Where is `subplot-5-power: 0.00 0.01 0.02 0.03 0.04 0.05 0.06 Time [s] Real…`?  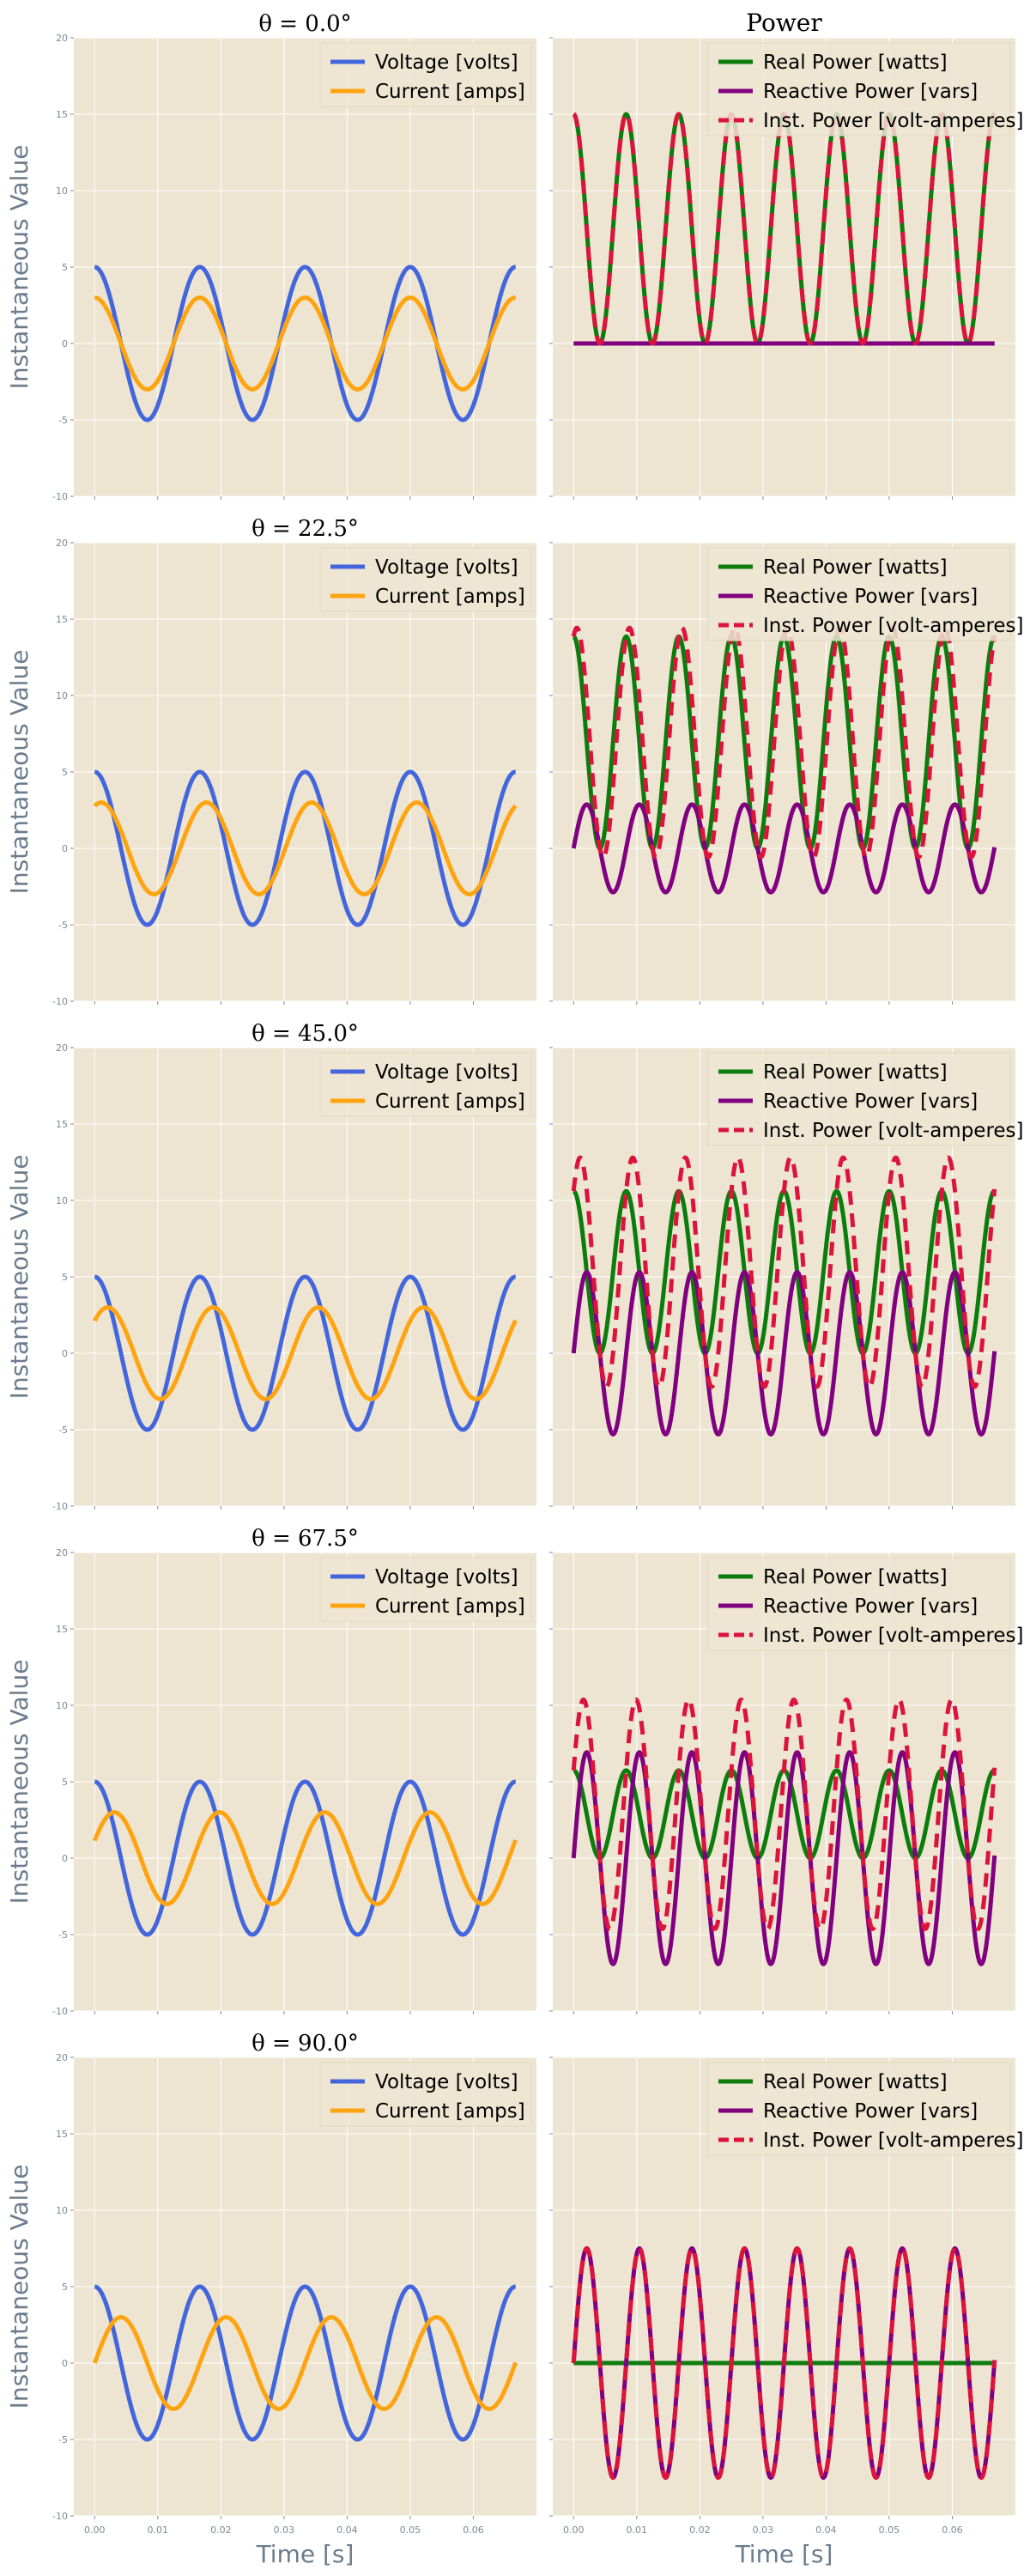
subplot-5-power: 0.00 0.01 0.02 0.03 0.04 0.05 0.06 Time [s] Real… is located at coordinates (786, 2312).